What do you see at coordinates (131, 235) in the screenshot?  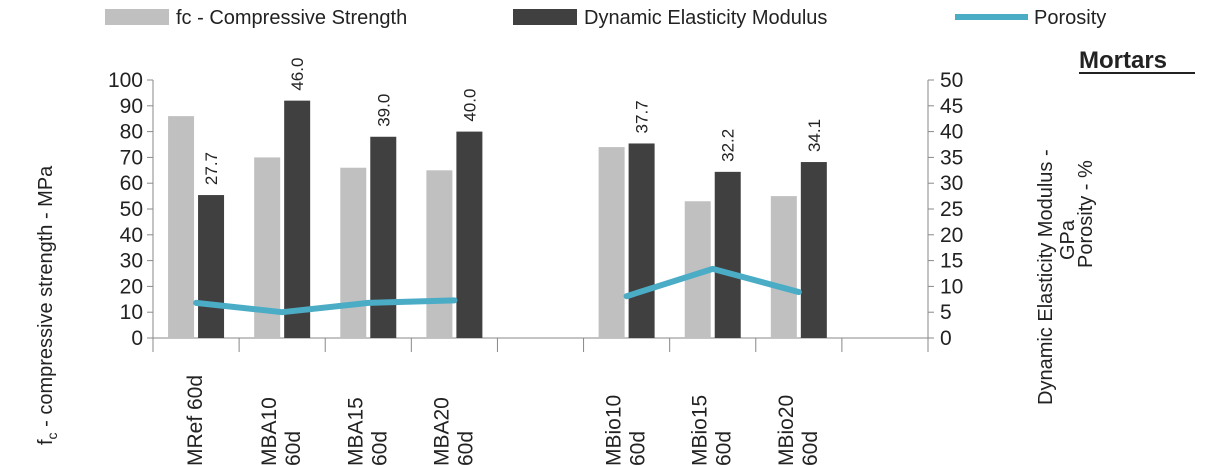 I see `y-left-tick-label: 40` at bounding box center [131, 235].